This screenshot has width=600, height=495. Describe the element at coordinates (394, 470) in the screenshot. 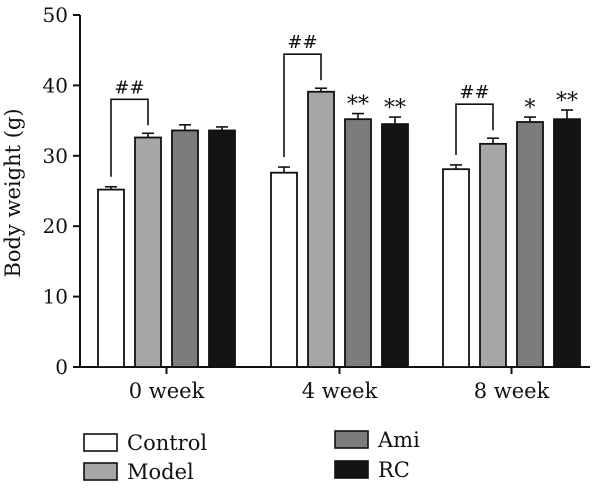

I see `legend-label: RC` at that location.